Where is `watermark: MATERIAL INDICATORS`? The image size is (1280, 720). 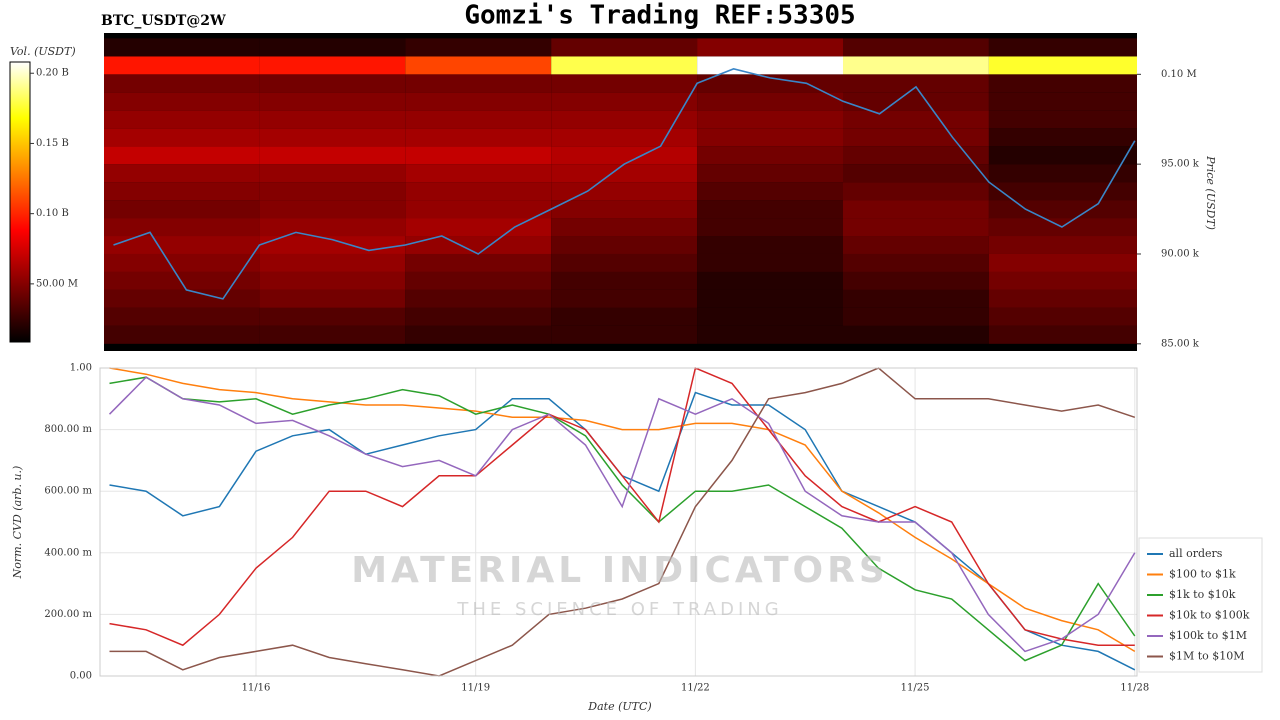
watermark: MATERIAL INDICATORS is located at coordinates (620, 570).